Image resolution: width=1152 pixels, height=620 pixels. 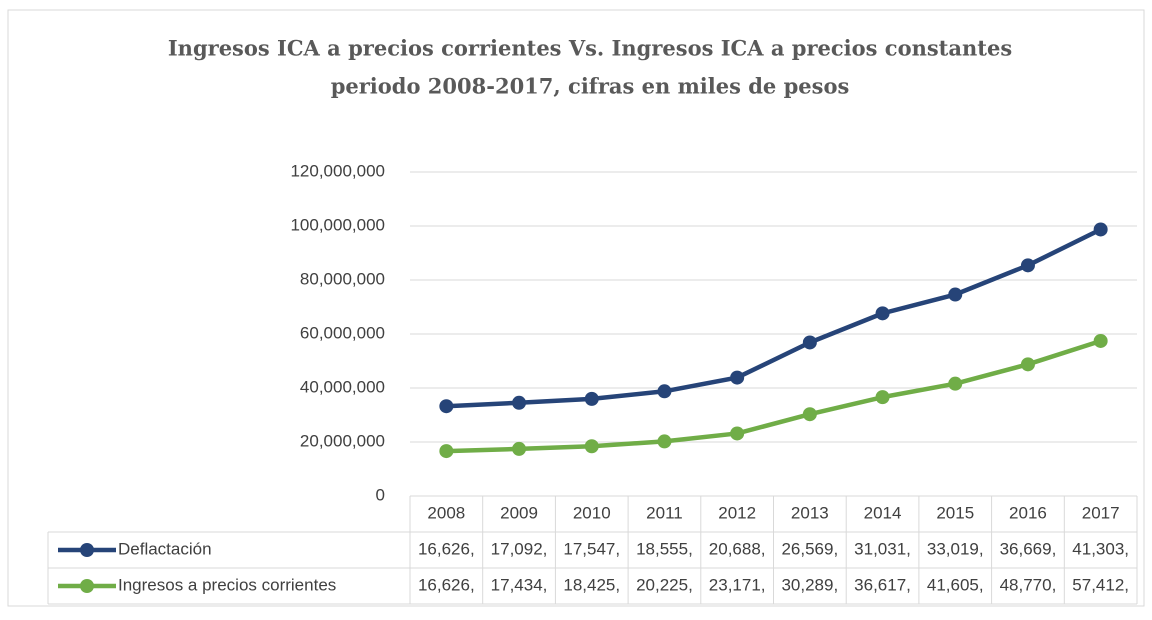 I want to click on series-line, so click(x=774, y=396).